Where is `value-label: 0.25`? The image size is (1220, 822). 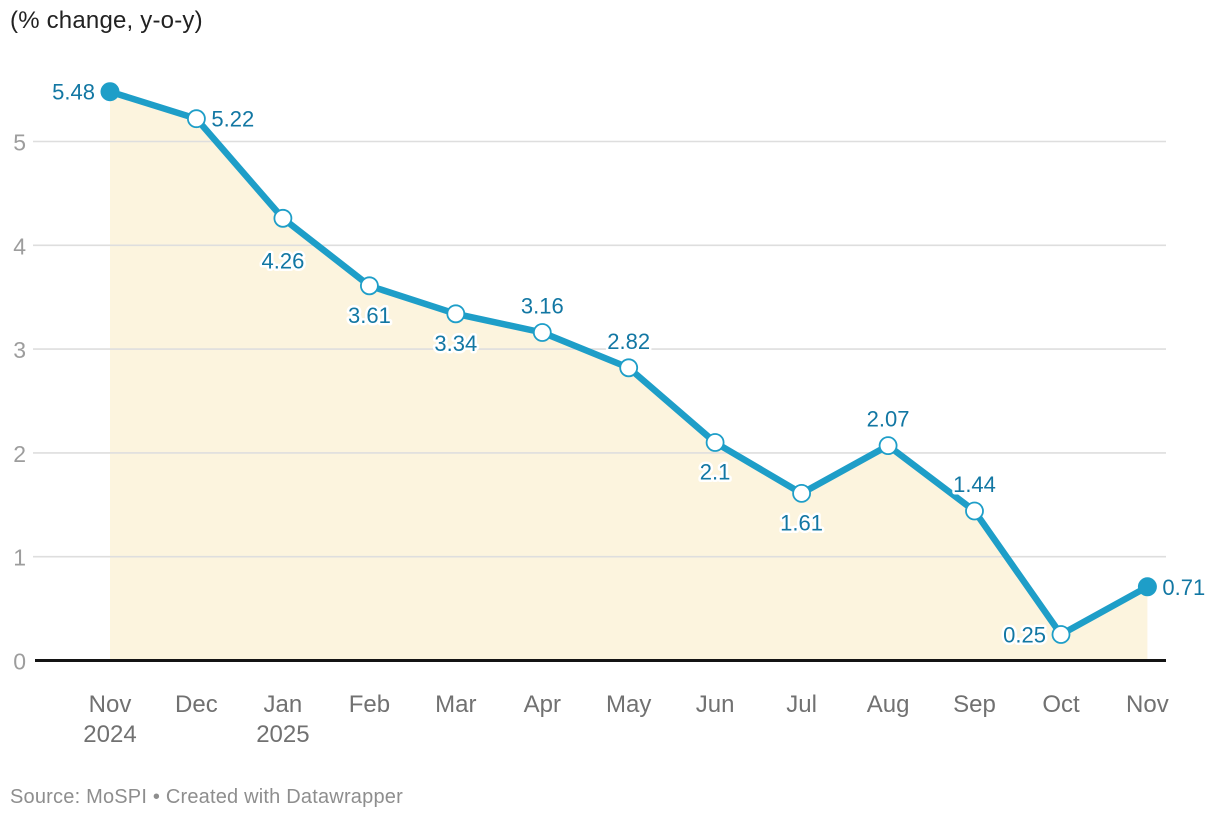 value-label: 0.25 is located at coordinates (1024, 635).